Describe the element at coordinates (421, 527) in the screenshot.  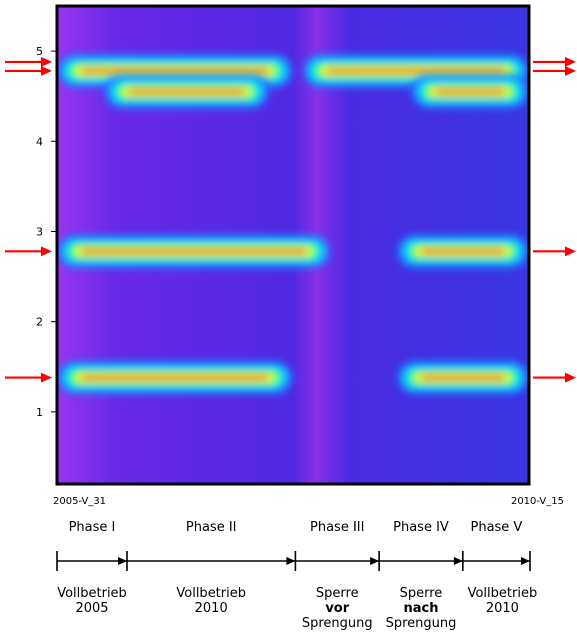
I see `phase-label: Phase IV` at that location.